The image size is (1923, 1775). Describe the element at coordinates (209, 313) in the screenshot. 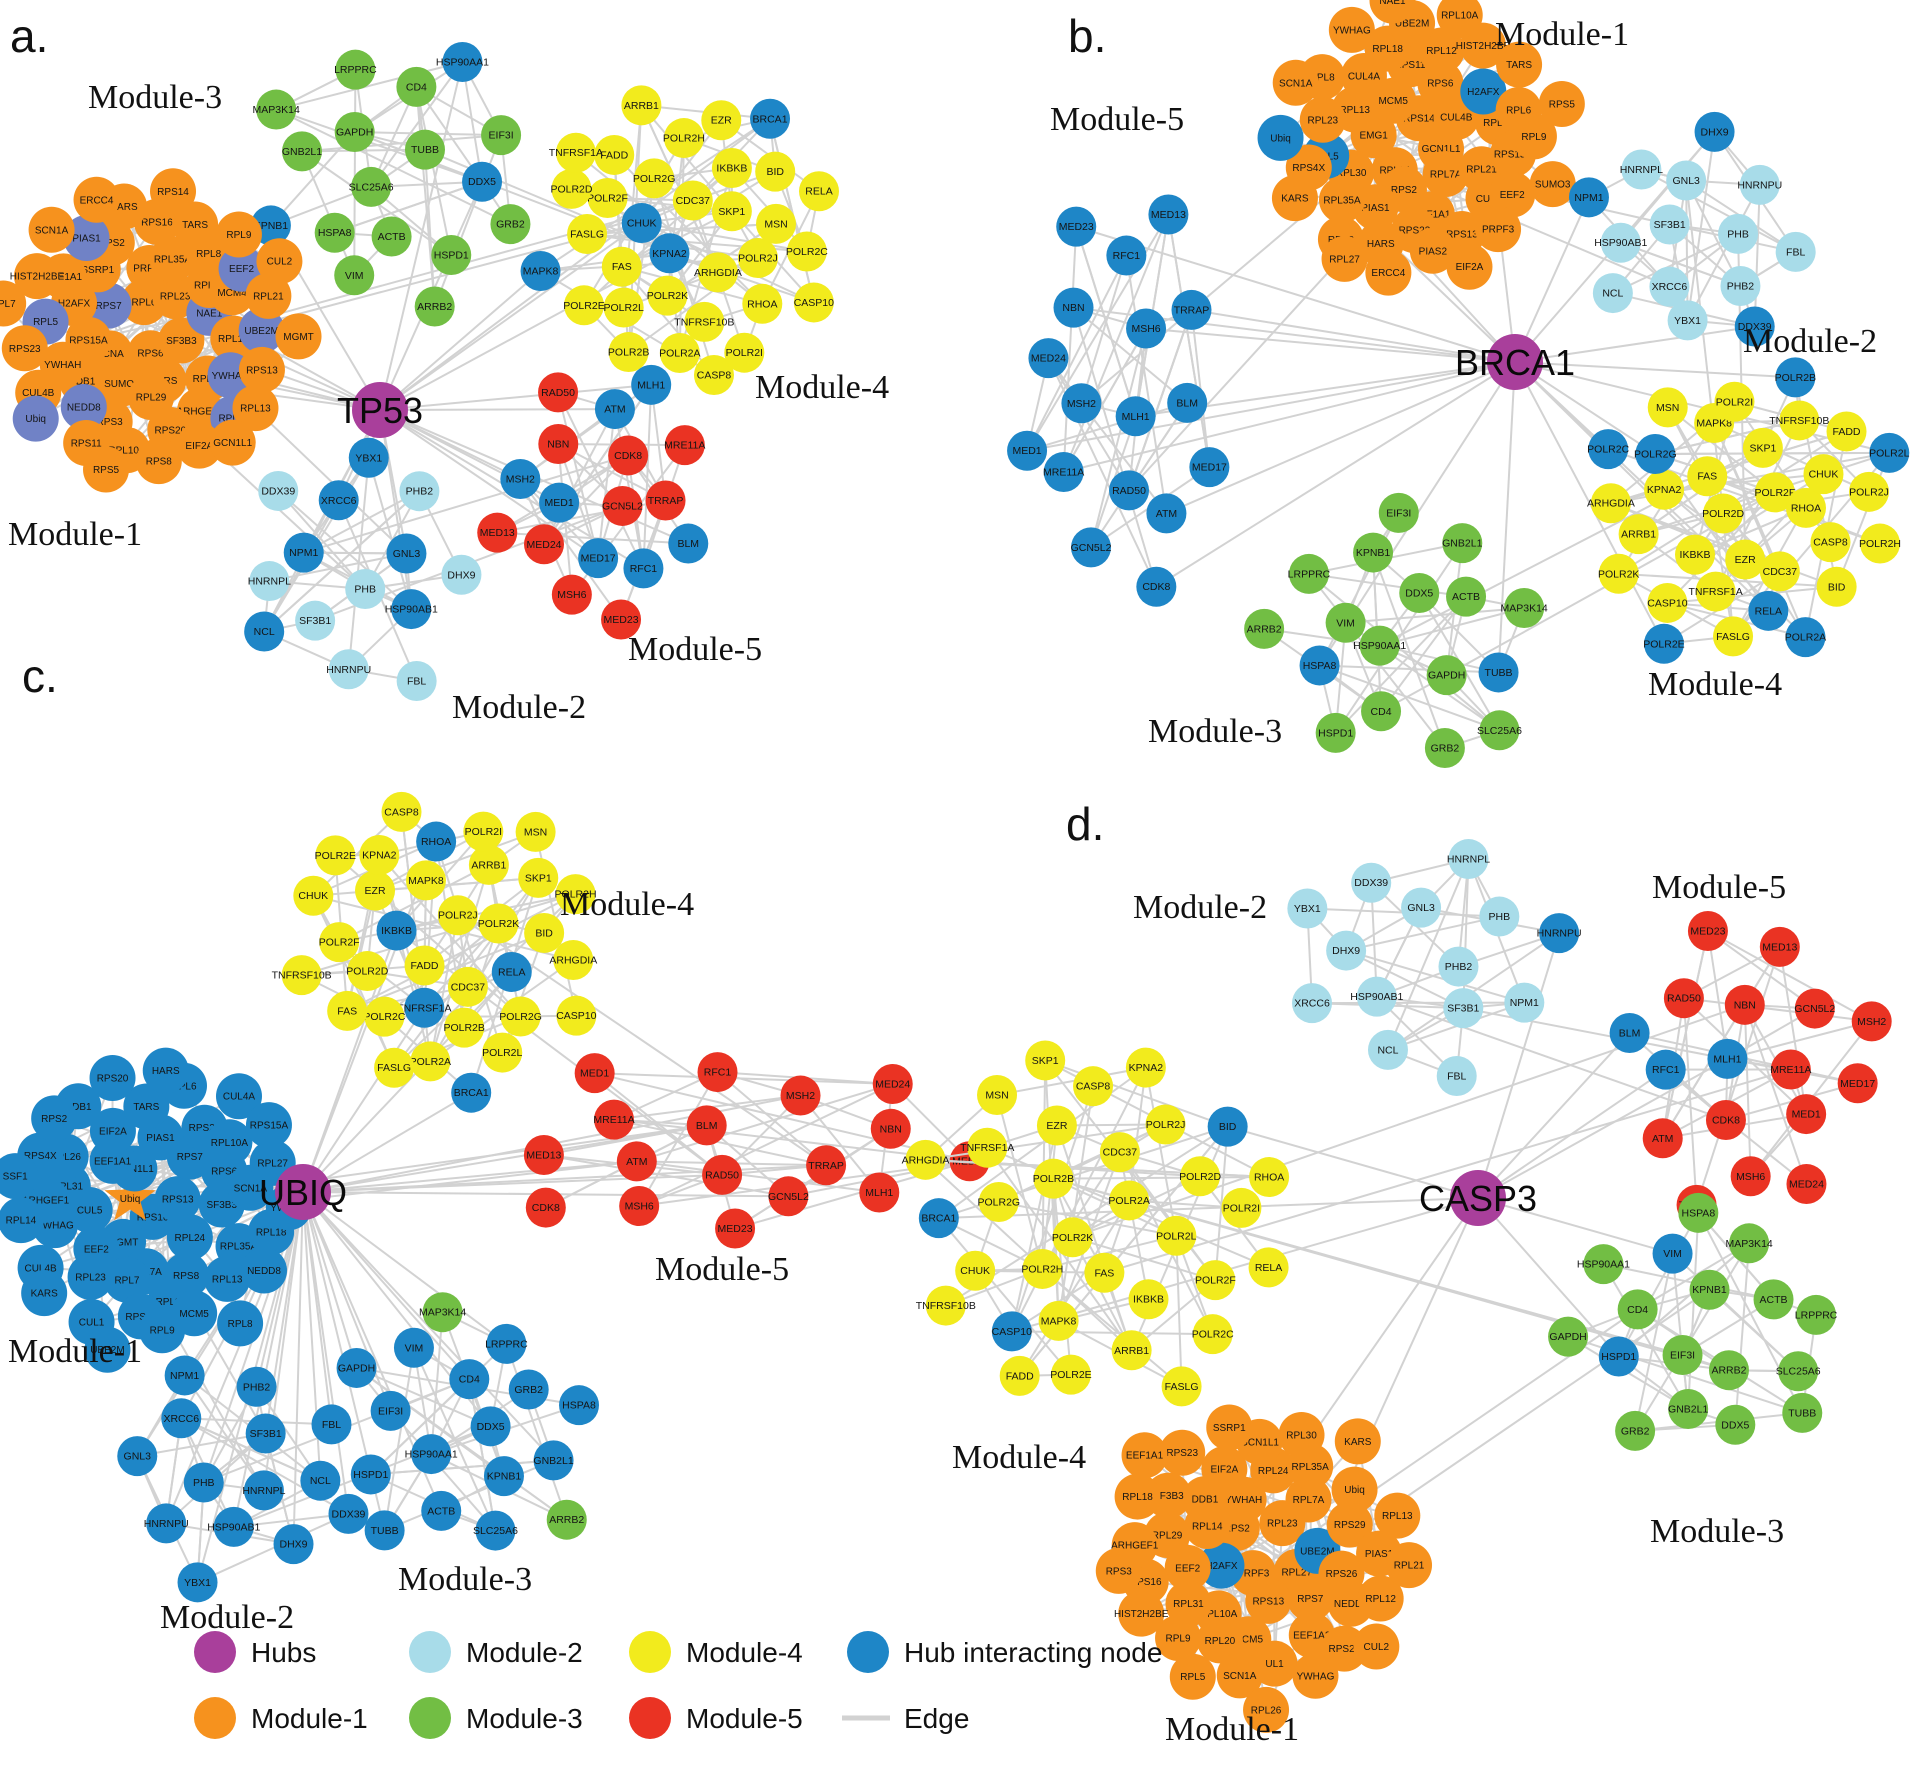

I see `node-label: NAE1` at that location.